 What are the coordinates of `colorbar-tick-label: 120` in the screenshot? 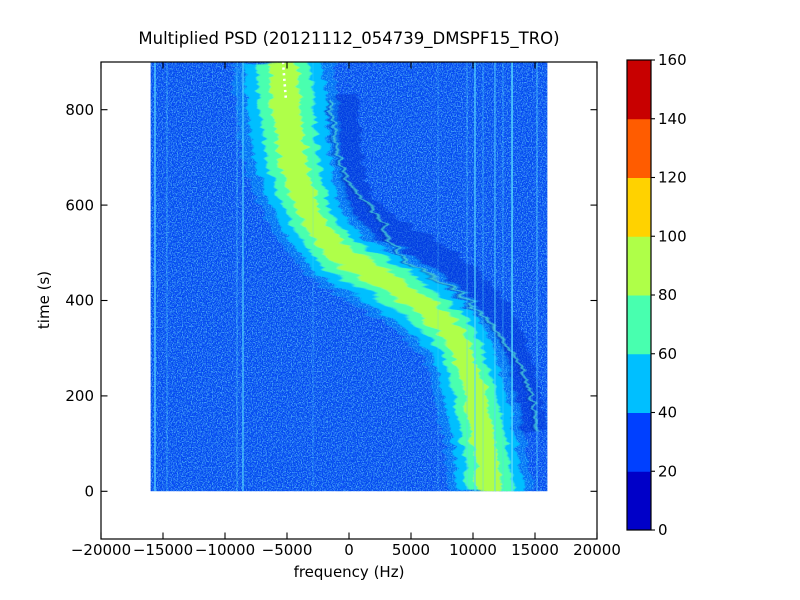 It's located at (672, 178).